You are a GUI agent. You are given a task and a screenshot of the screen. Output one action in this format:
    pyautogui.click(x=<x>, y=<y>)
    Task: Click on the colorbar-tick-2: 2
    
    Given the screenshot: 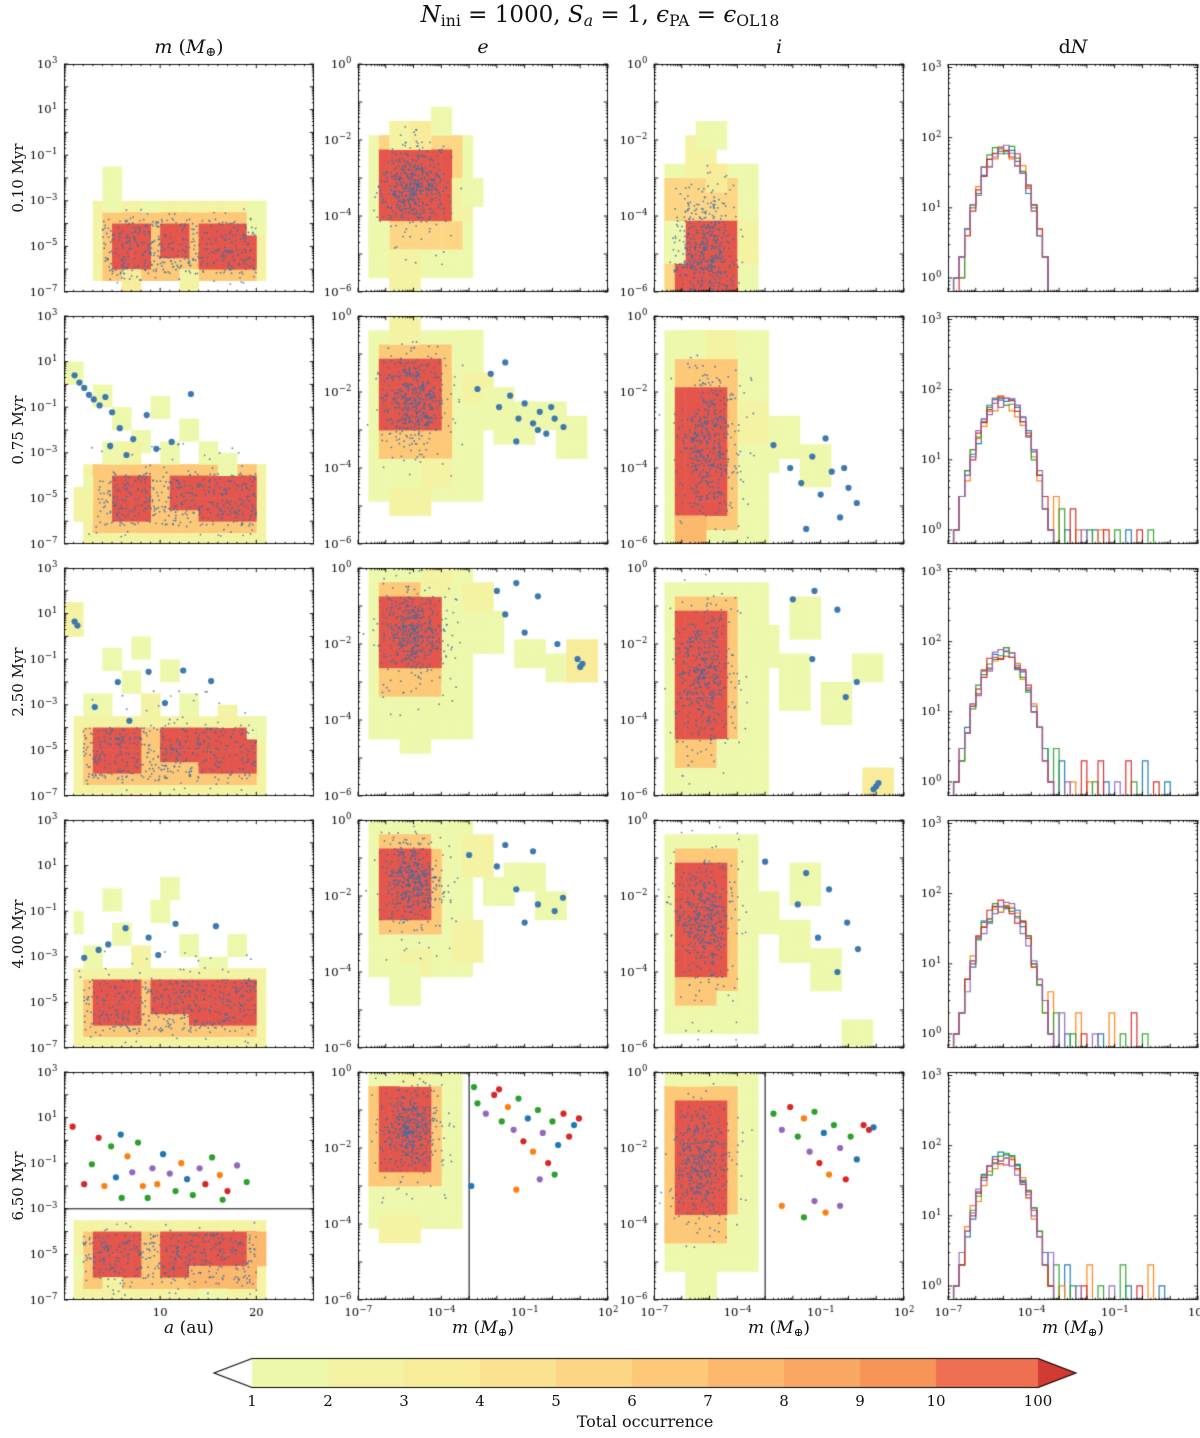 What is the action you would take?
    pyautogui.click(x=328, y=1401)
    